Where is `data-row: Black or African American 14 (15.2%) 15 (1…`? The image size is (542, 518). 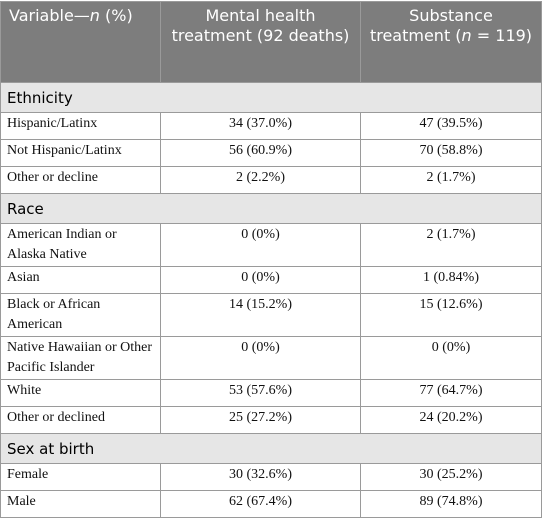 data-row: Black or African American 14 (15.2%) 15 (1… is located at coordinates (271, 315).